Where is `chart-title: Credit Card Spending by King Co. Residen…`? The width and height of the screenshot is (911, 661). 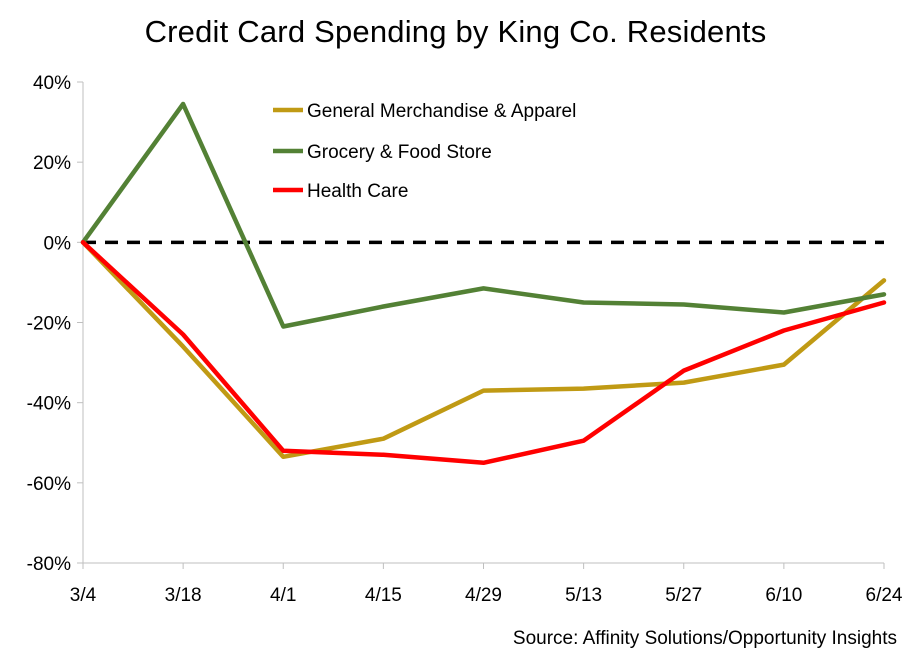 chart-title: Credit Card Spending by King Co. Residen… is located at coordinates (455, 31).